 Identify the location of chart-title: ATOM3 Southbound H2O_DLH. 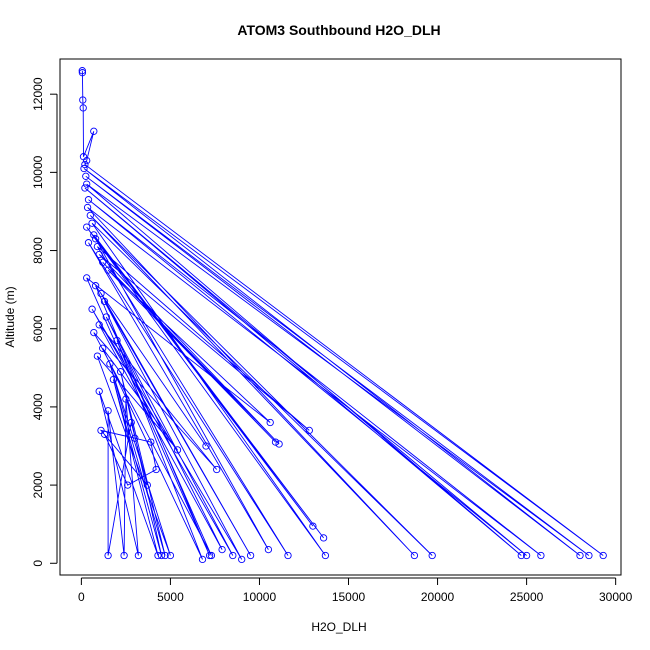
(338, 30).